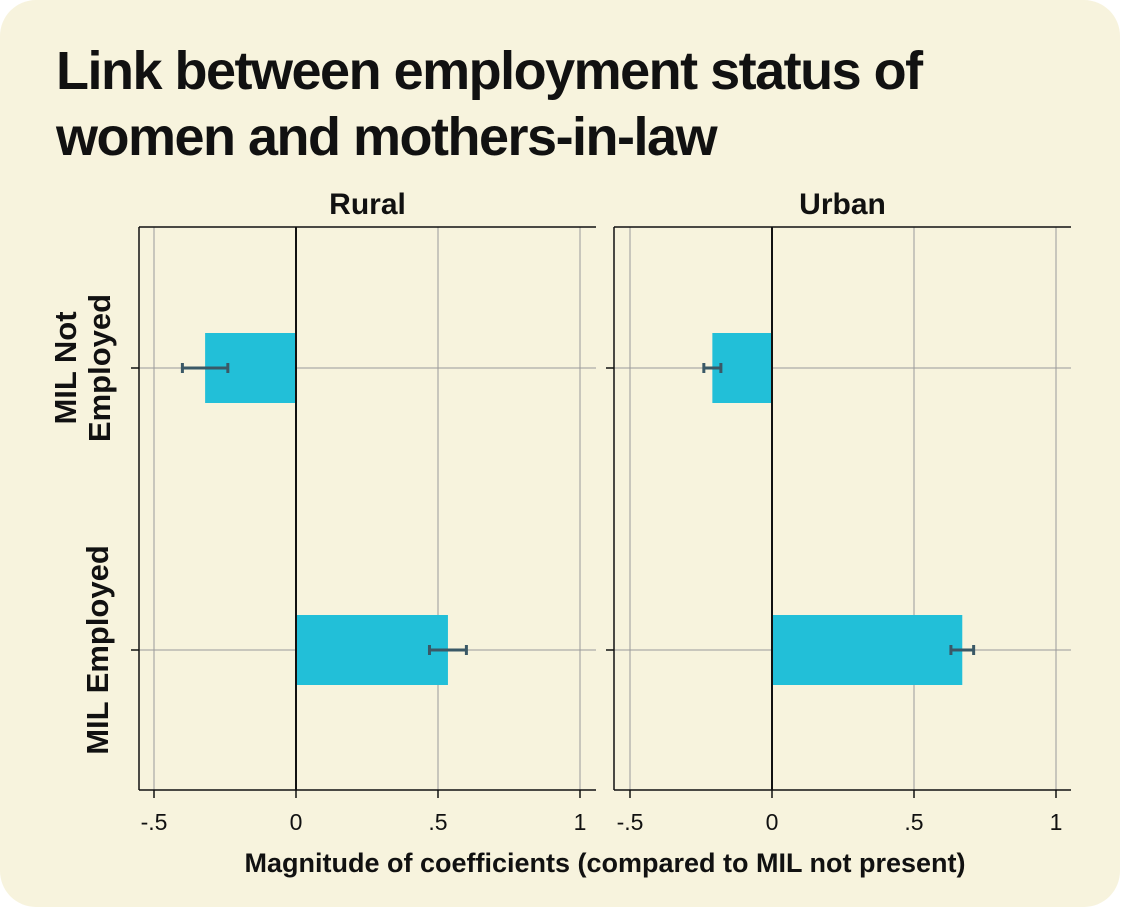 The height and width of the screenshot is (909, 1122). What do you see at coordinates (99, 368) in the screenshot?
I see `category-label: Employed` at bounding box center [99, 368].